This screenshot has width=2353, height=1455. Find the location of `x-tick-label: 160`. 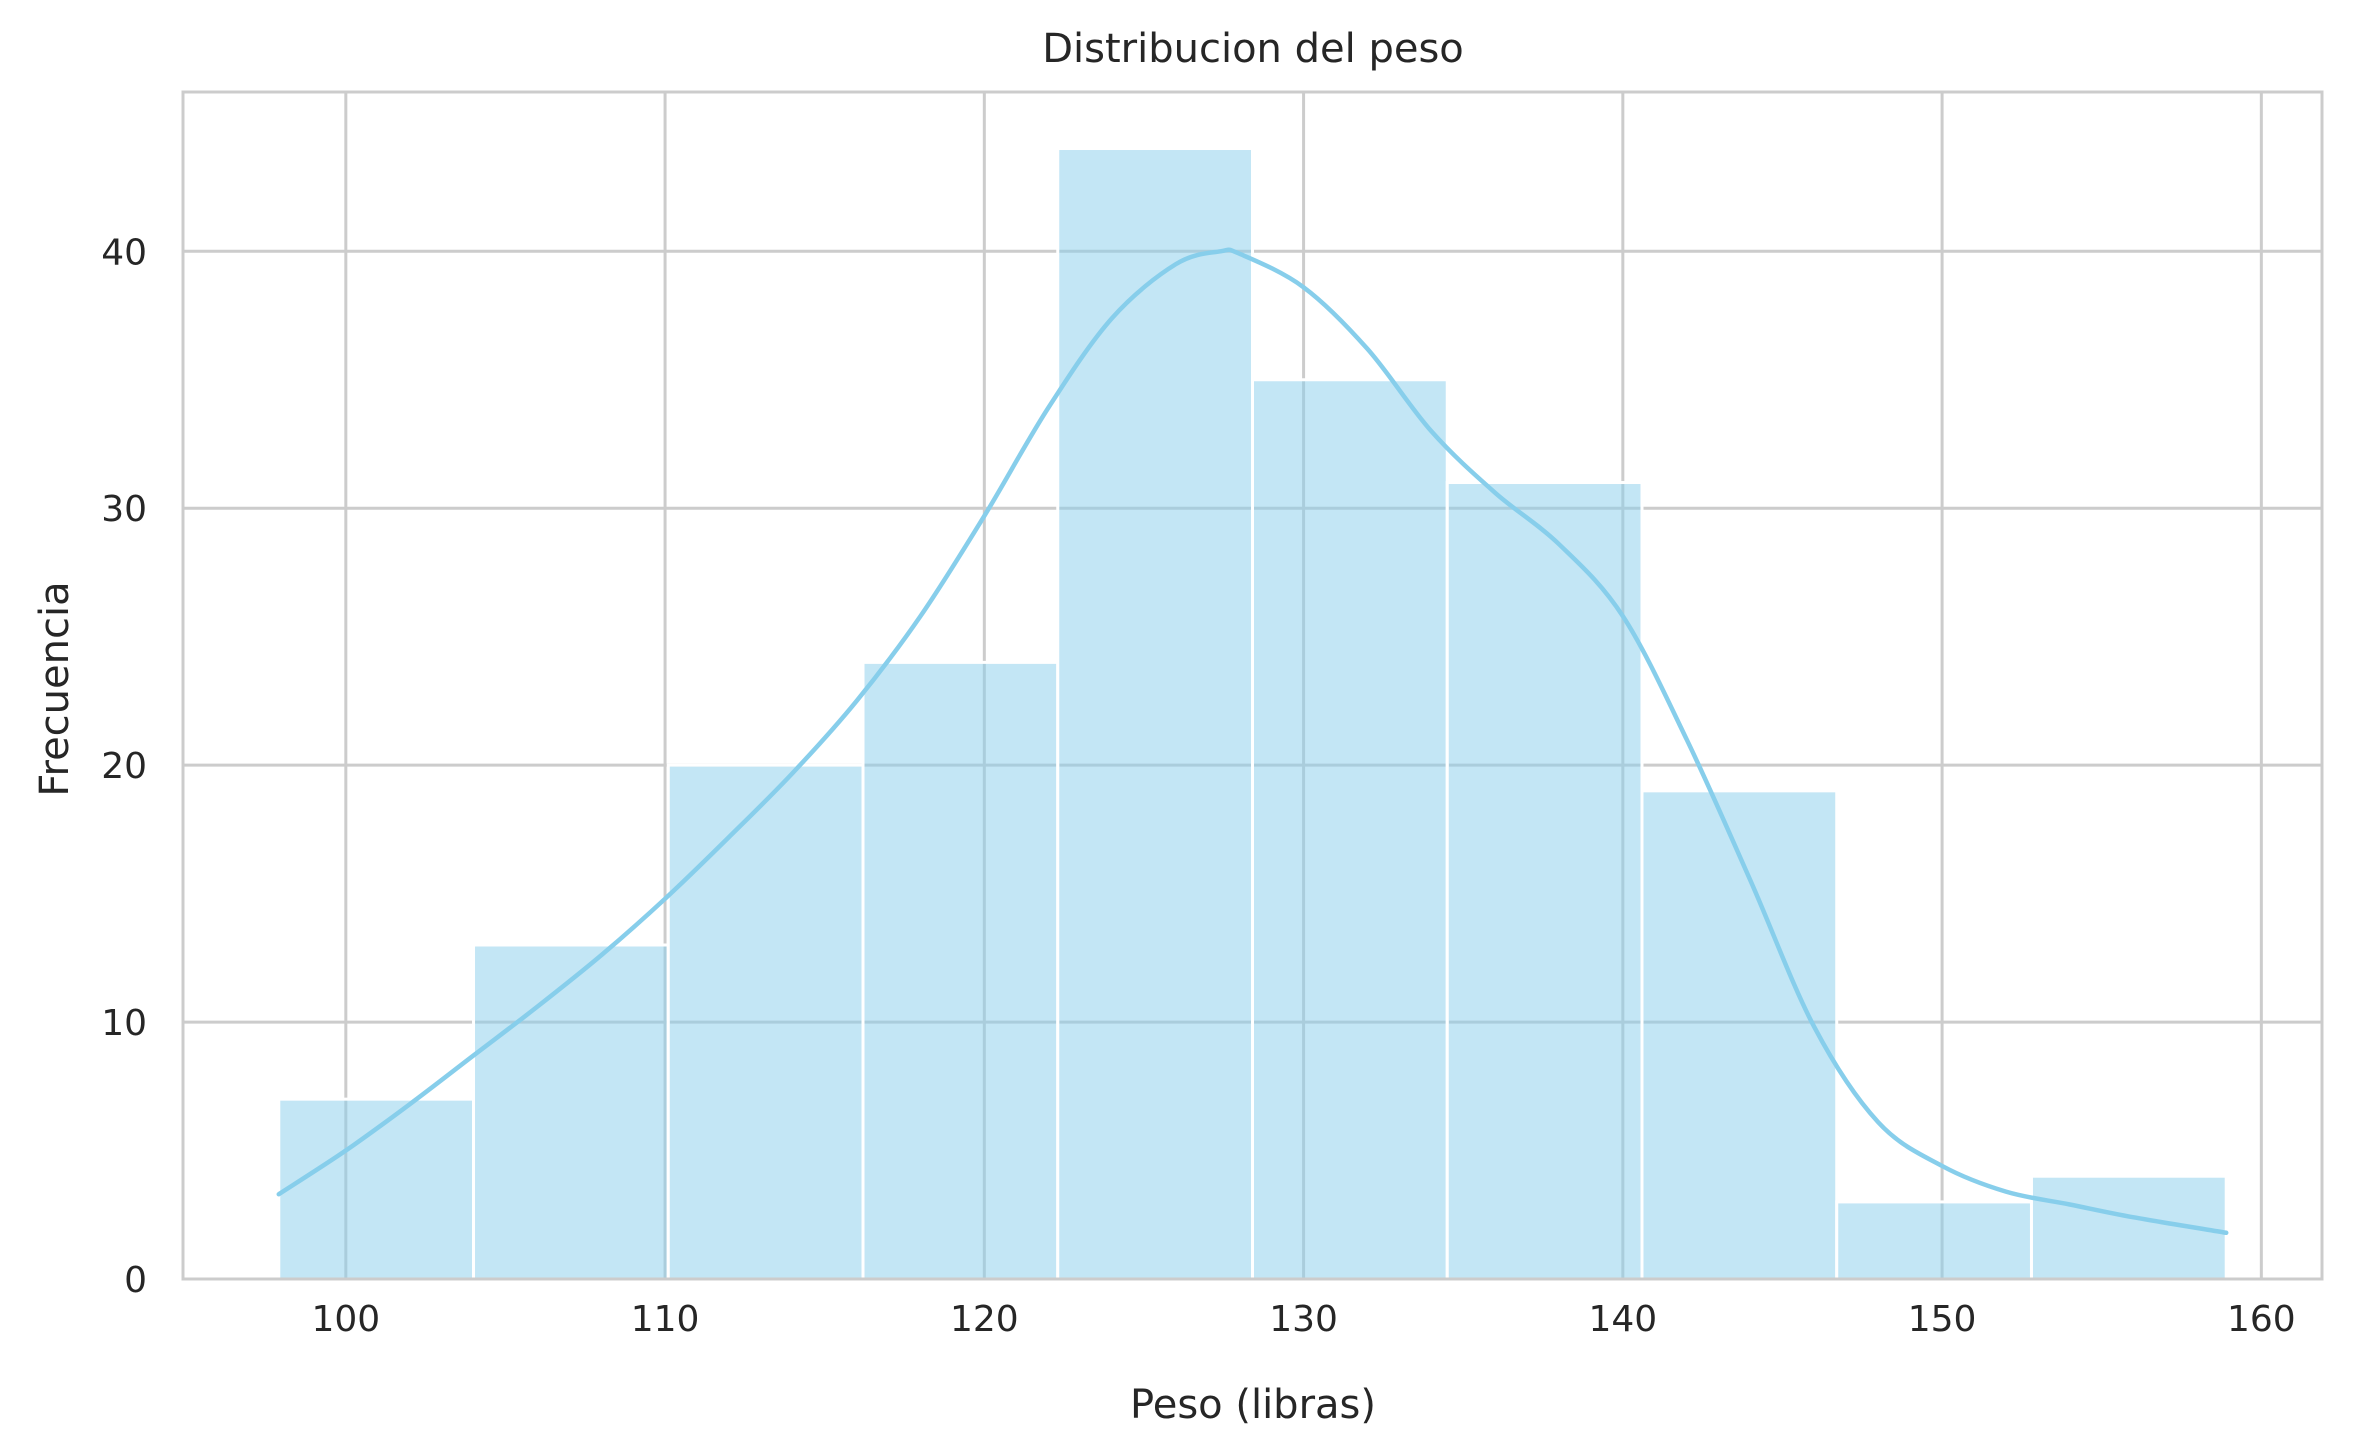

x-tick-label: 160 is located at coordinates (2261, 1319).